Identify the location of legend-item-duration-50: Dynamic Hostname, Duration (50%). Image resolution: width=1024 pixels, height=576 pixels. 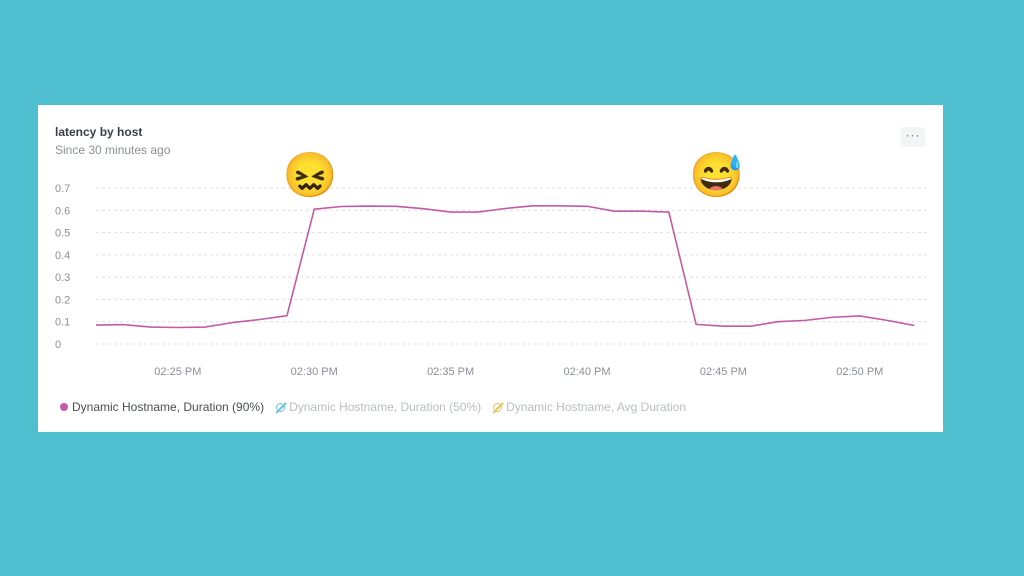
(378, 407).